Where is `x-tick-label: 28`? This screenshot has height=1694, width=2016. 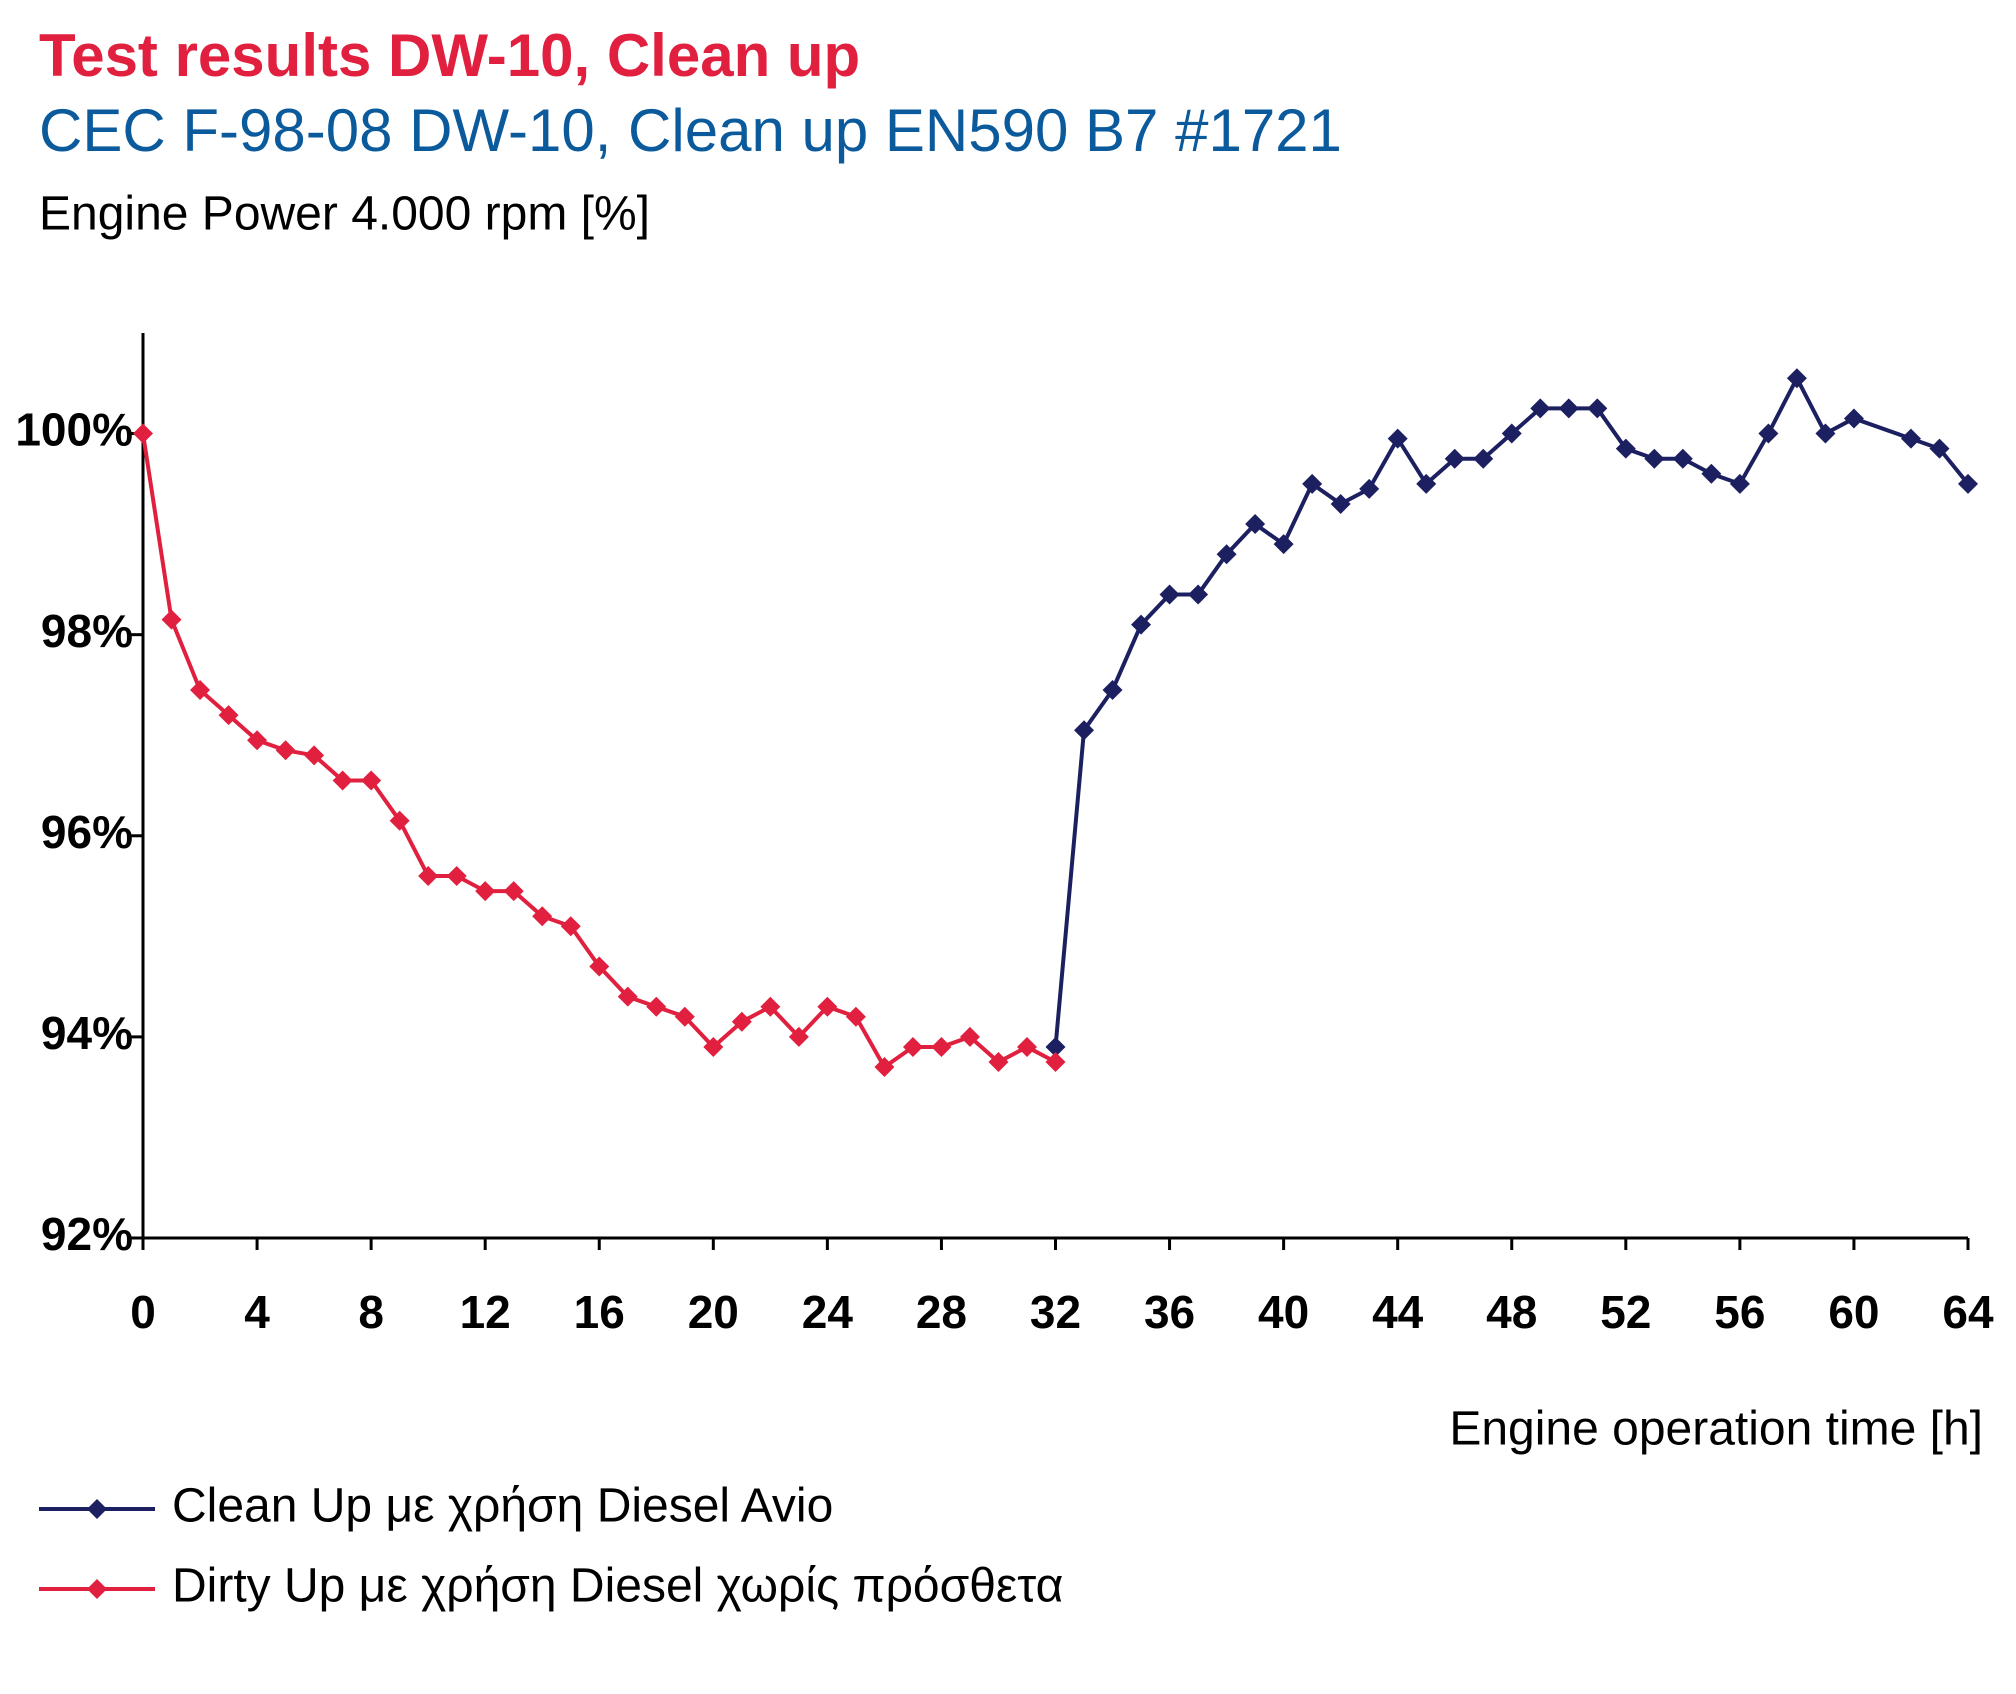
x-tick-label: 28 is located at coordinates (941, 1312).